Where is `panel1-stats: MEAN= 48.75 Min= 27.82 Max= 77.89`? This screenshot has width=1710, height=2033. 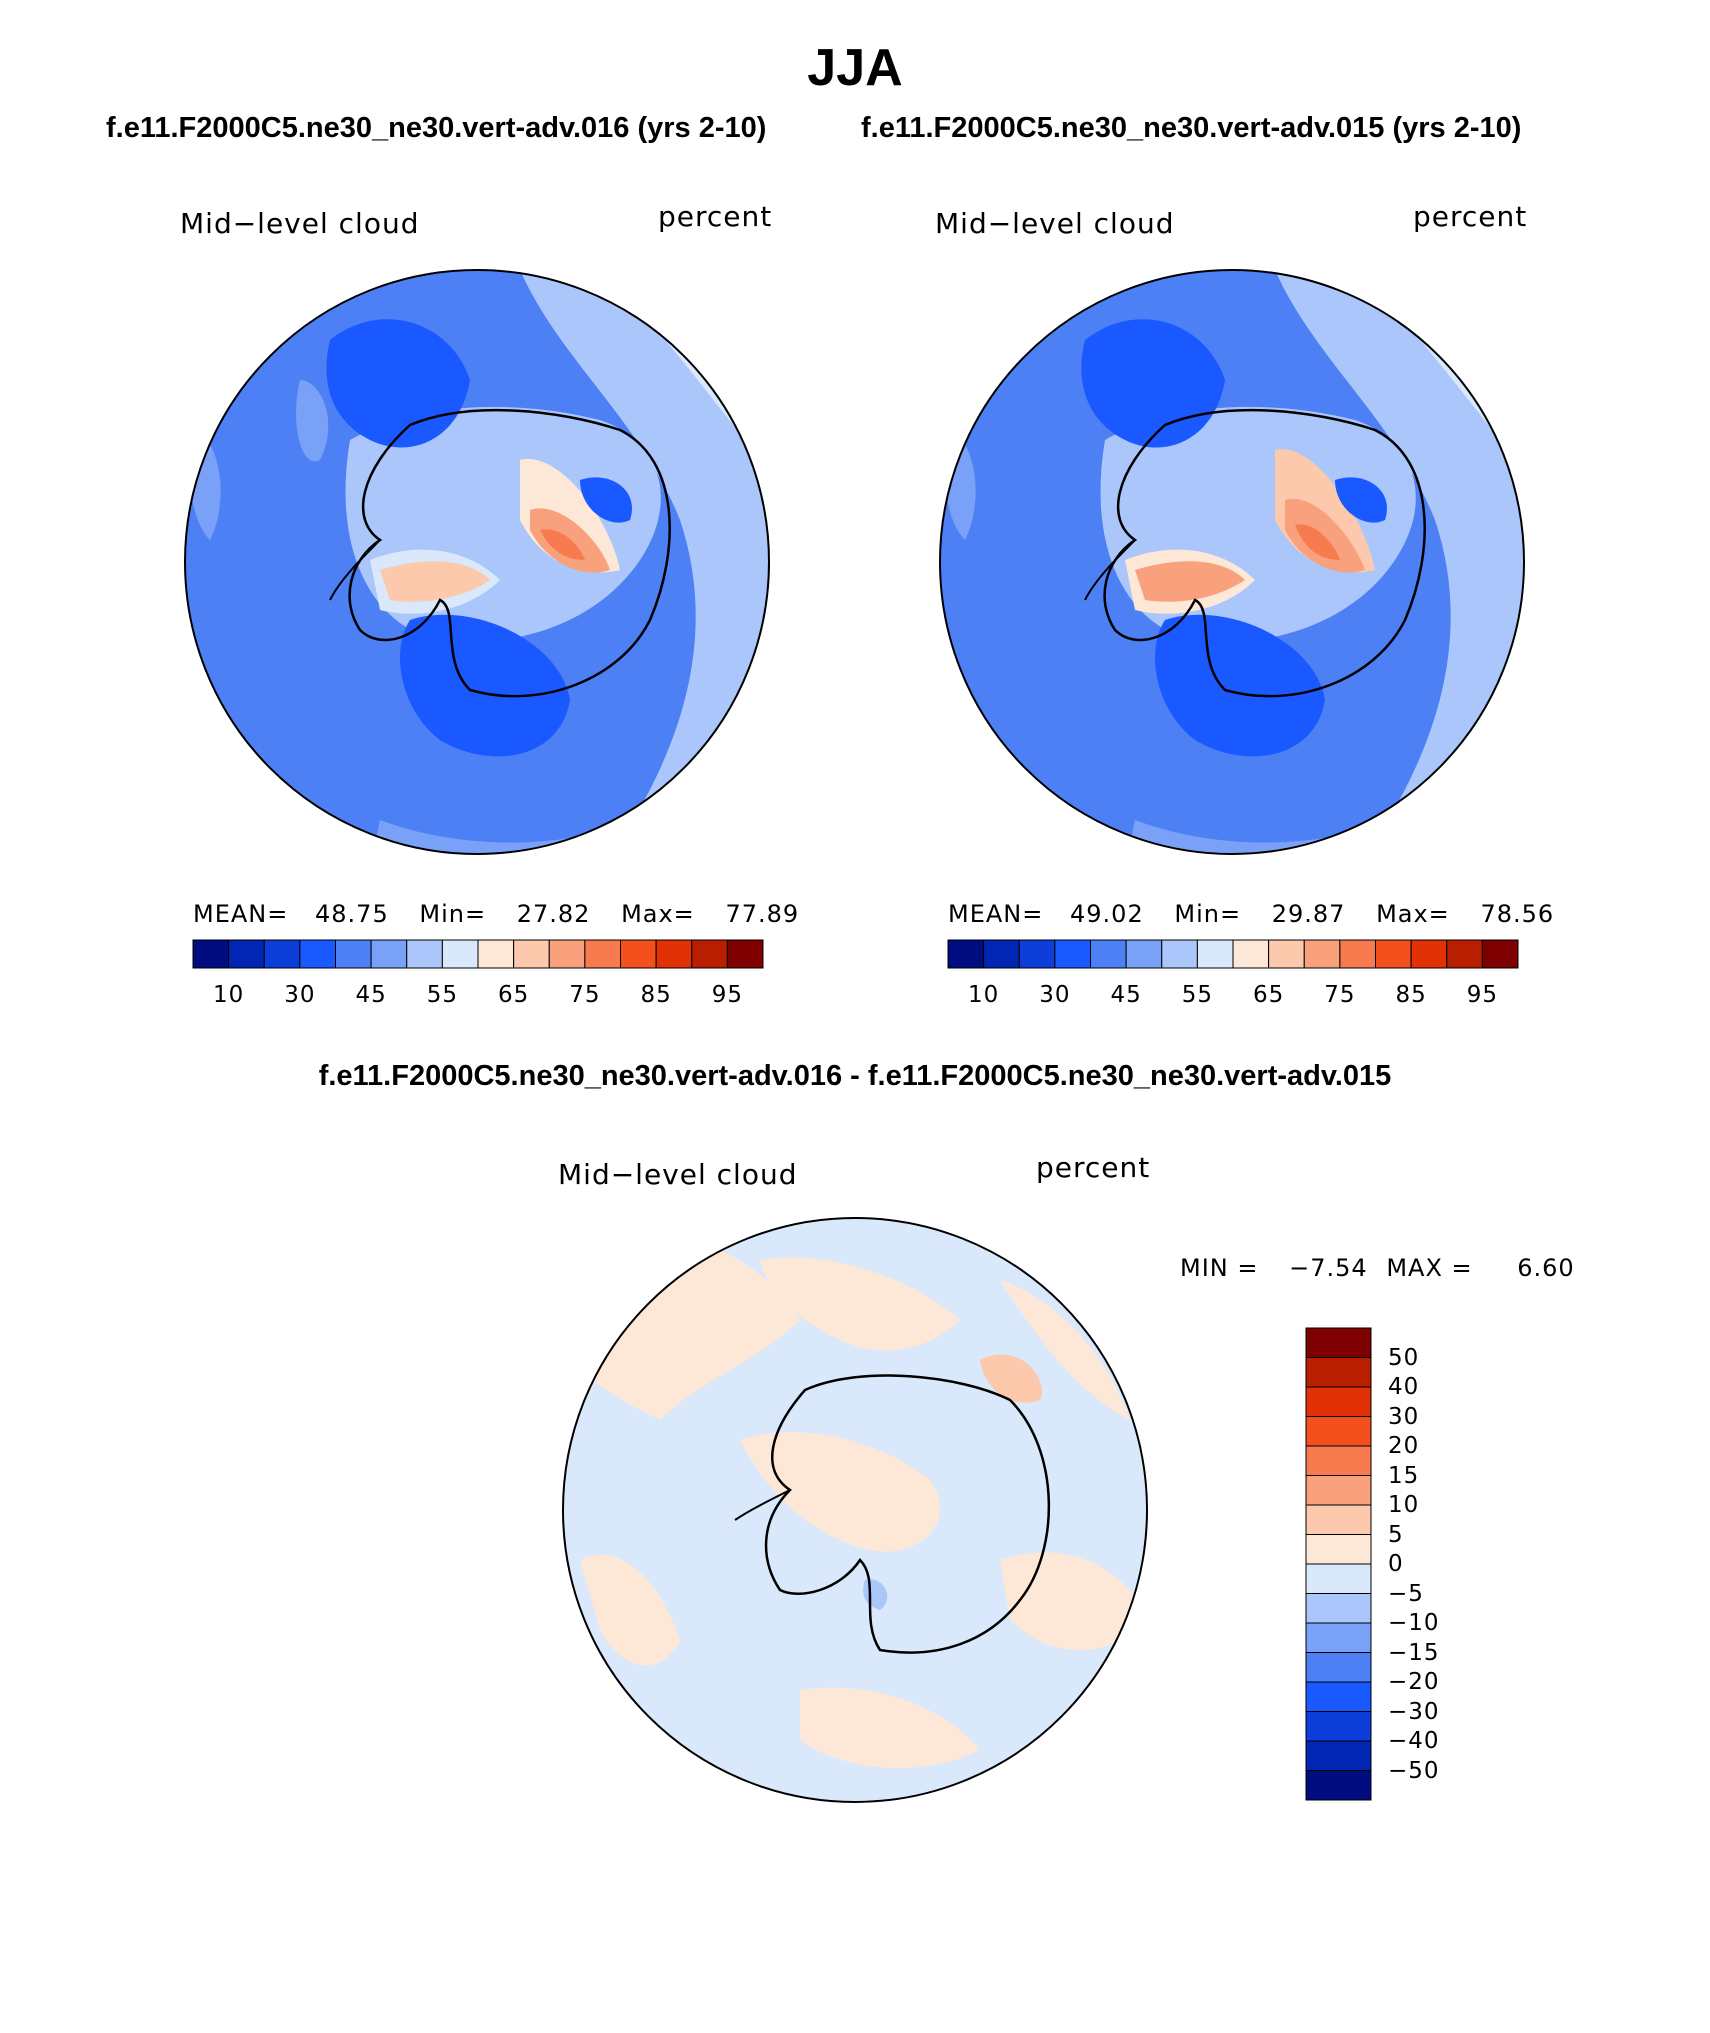
panel1-stats: MEAN= 48.75 Min= 27.82 Max= 77.89 is located at coordinates (496, 914).